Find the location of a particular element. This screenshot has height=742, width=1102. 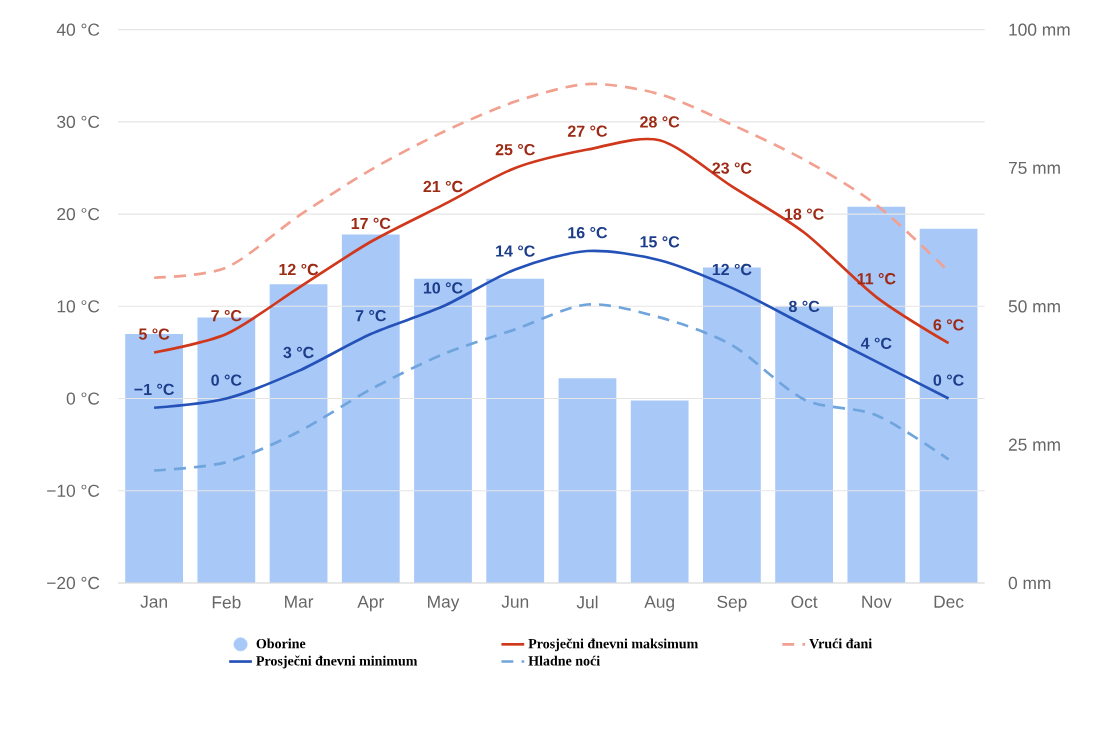

y2-tick-label: 50 mm is located at coordinates (1034, 306).